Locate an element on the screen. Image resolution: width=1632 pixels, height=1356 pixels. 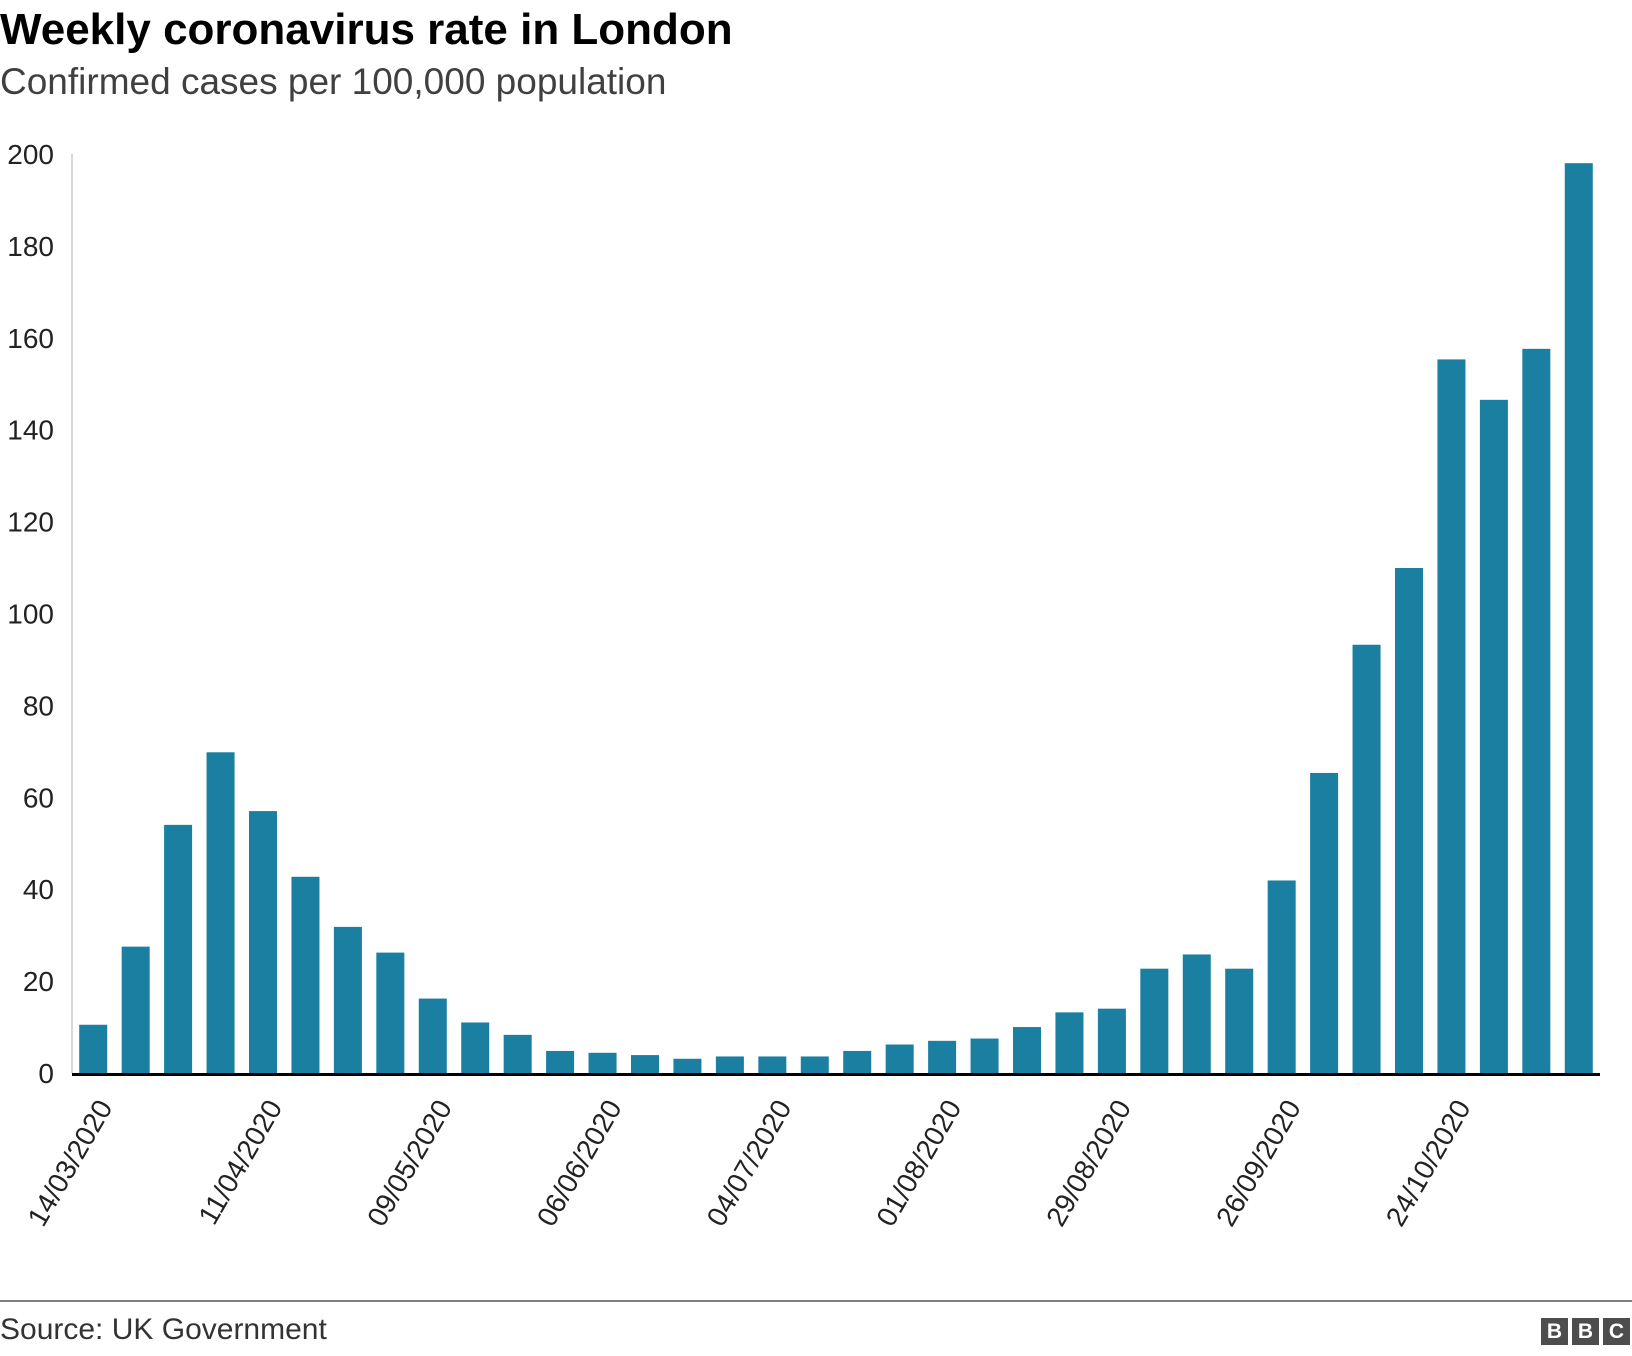
bbc-logo: B B C is located at coordinates (1585, 1331).